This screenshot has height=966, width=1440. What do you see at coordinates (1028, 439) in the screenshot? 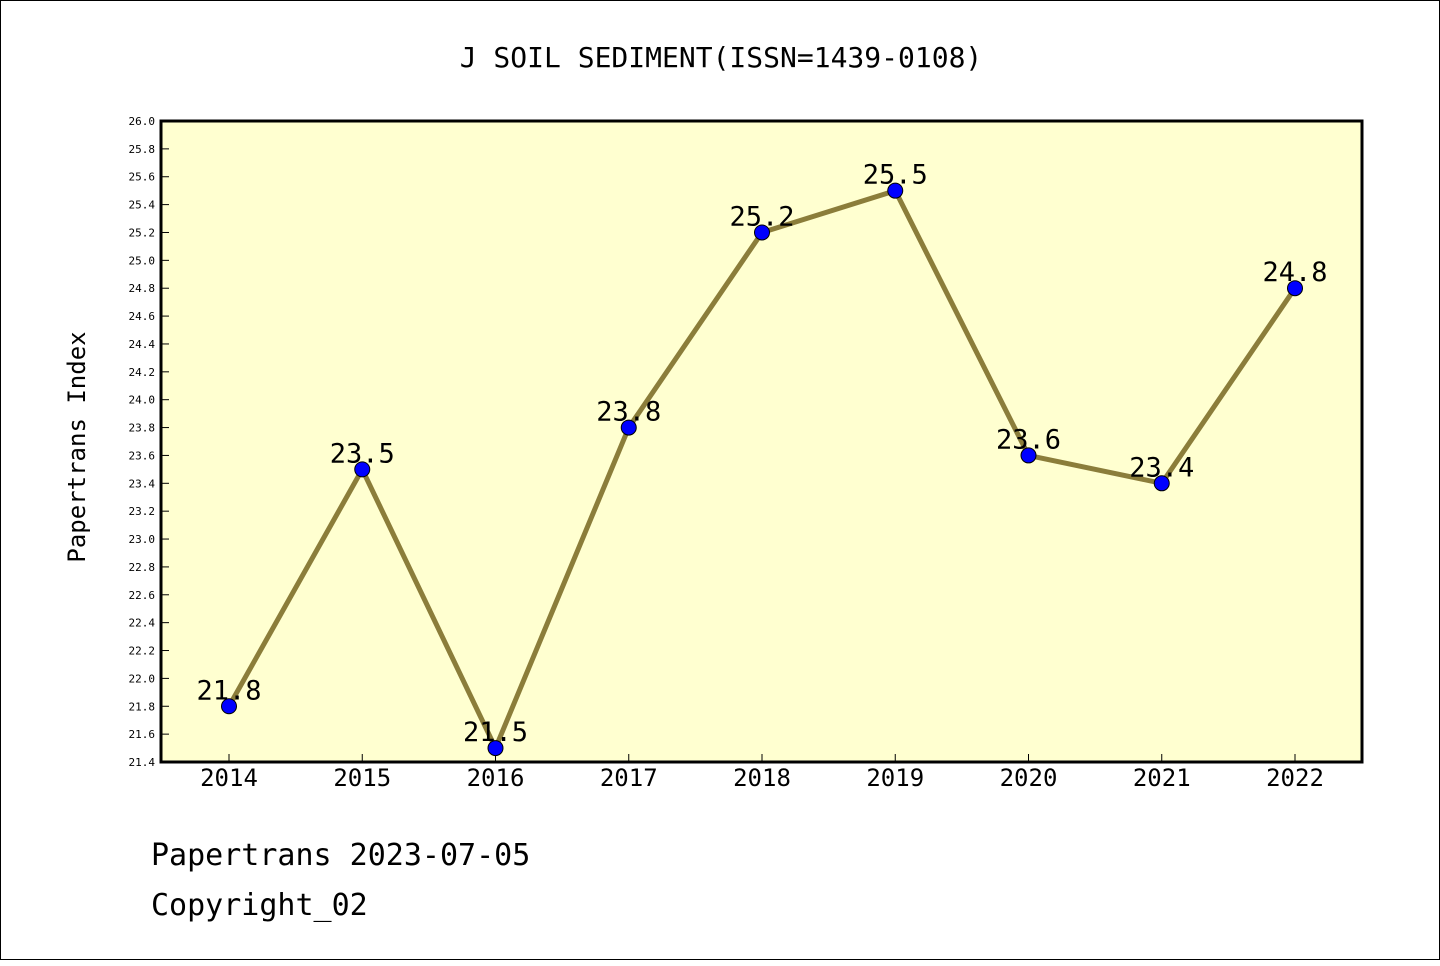
I see `data-label: 23.6` at bounding box center [1028, 439].